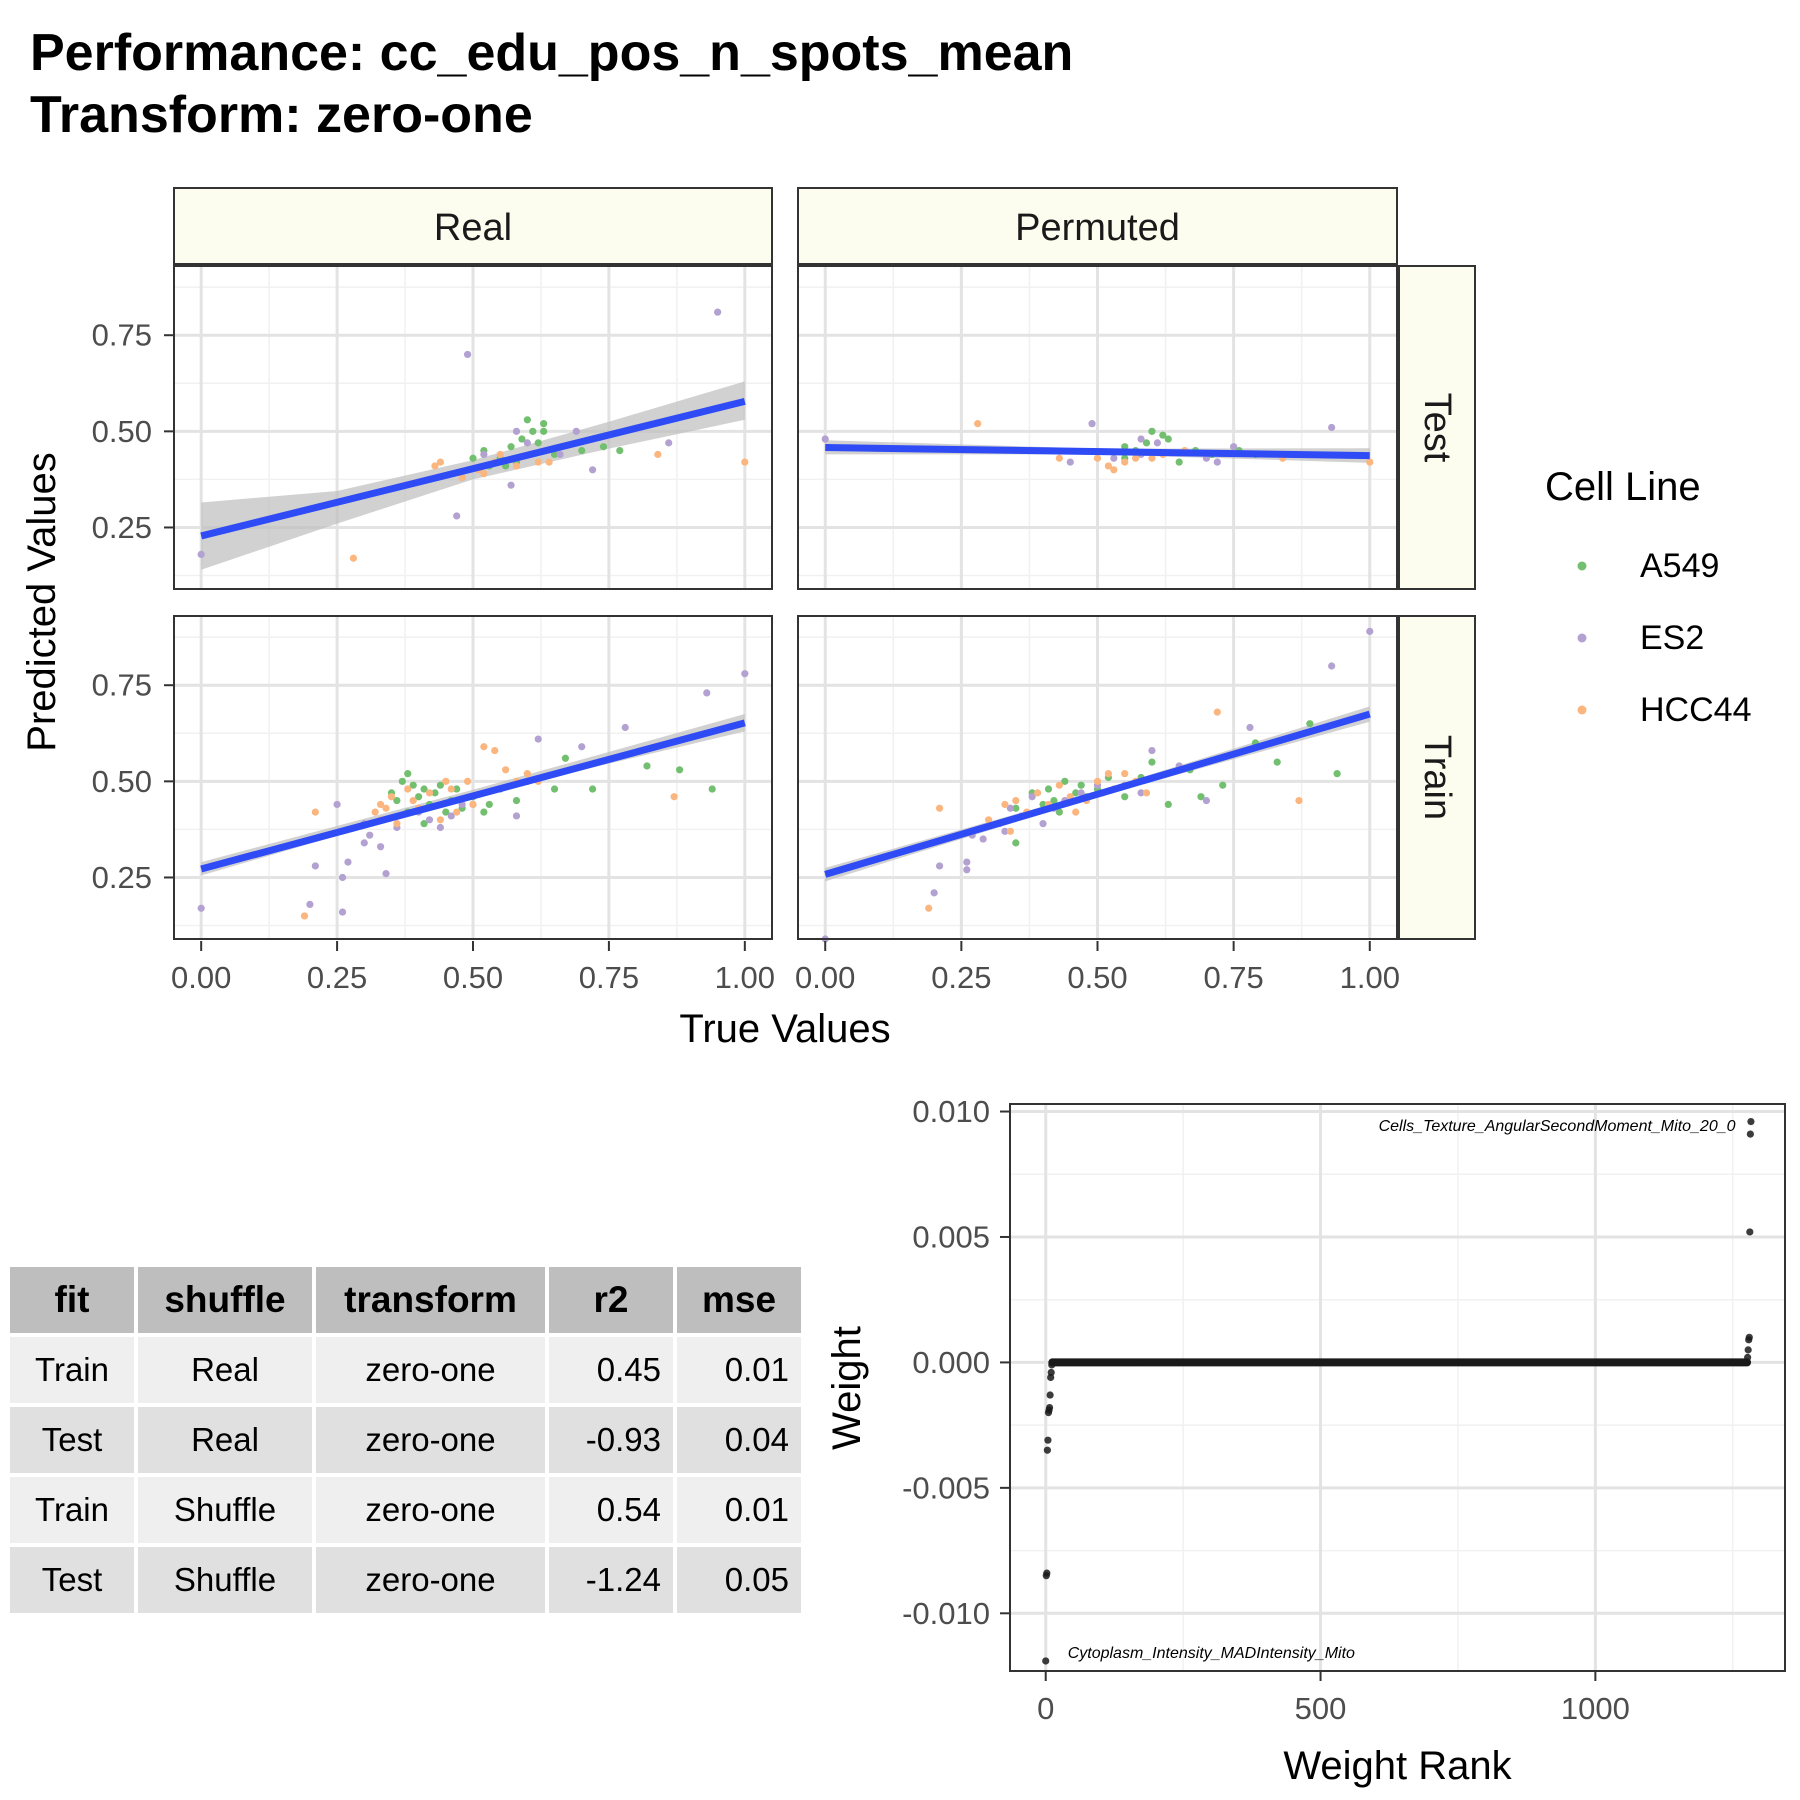 The width and height of the screenshot is (1800, 1800). What do you see at coordinates (847, 1388) in the screenshot?
I see `y-axis-title: Weight` at bounding box center [847, 1388].